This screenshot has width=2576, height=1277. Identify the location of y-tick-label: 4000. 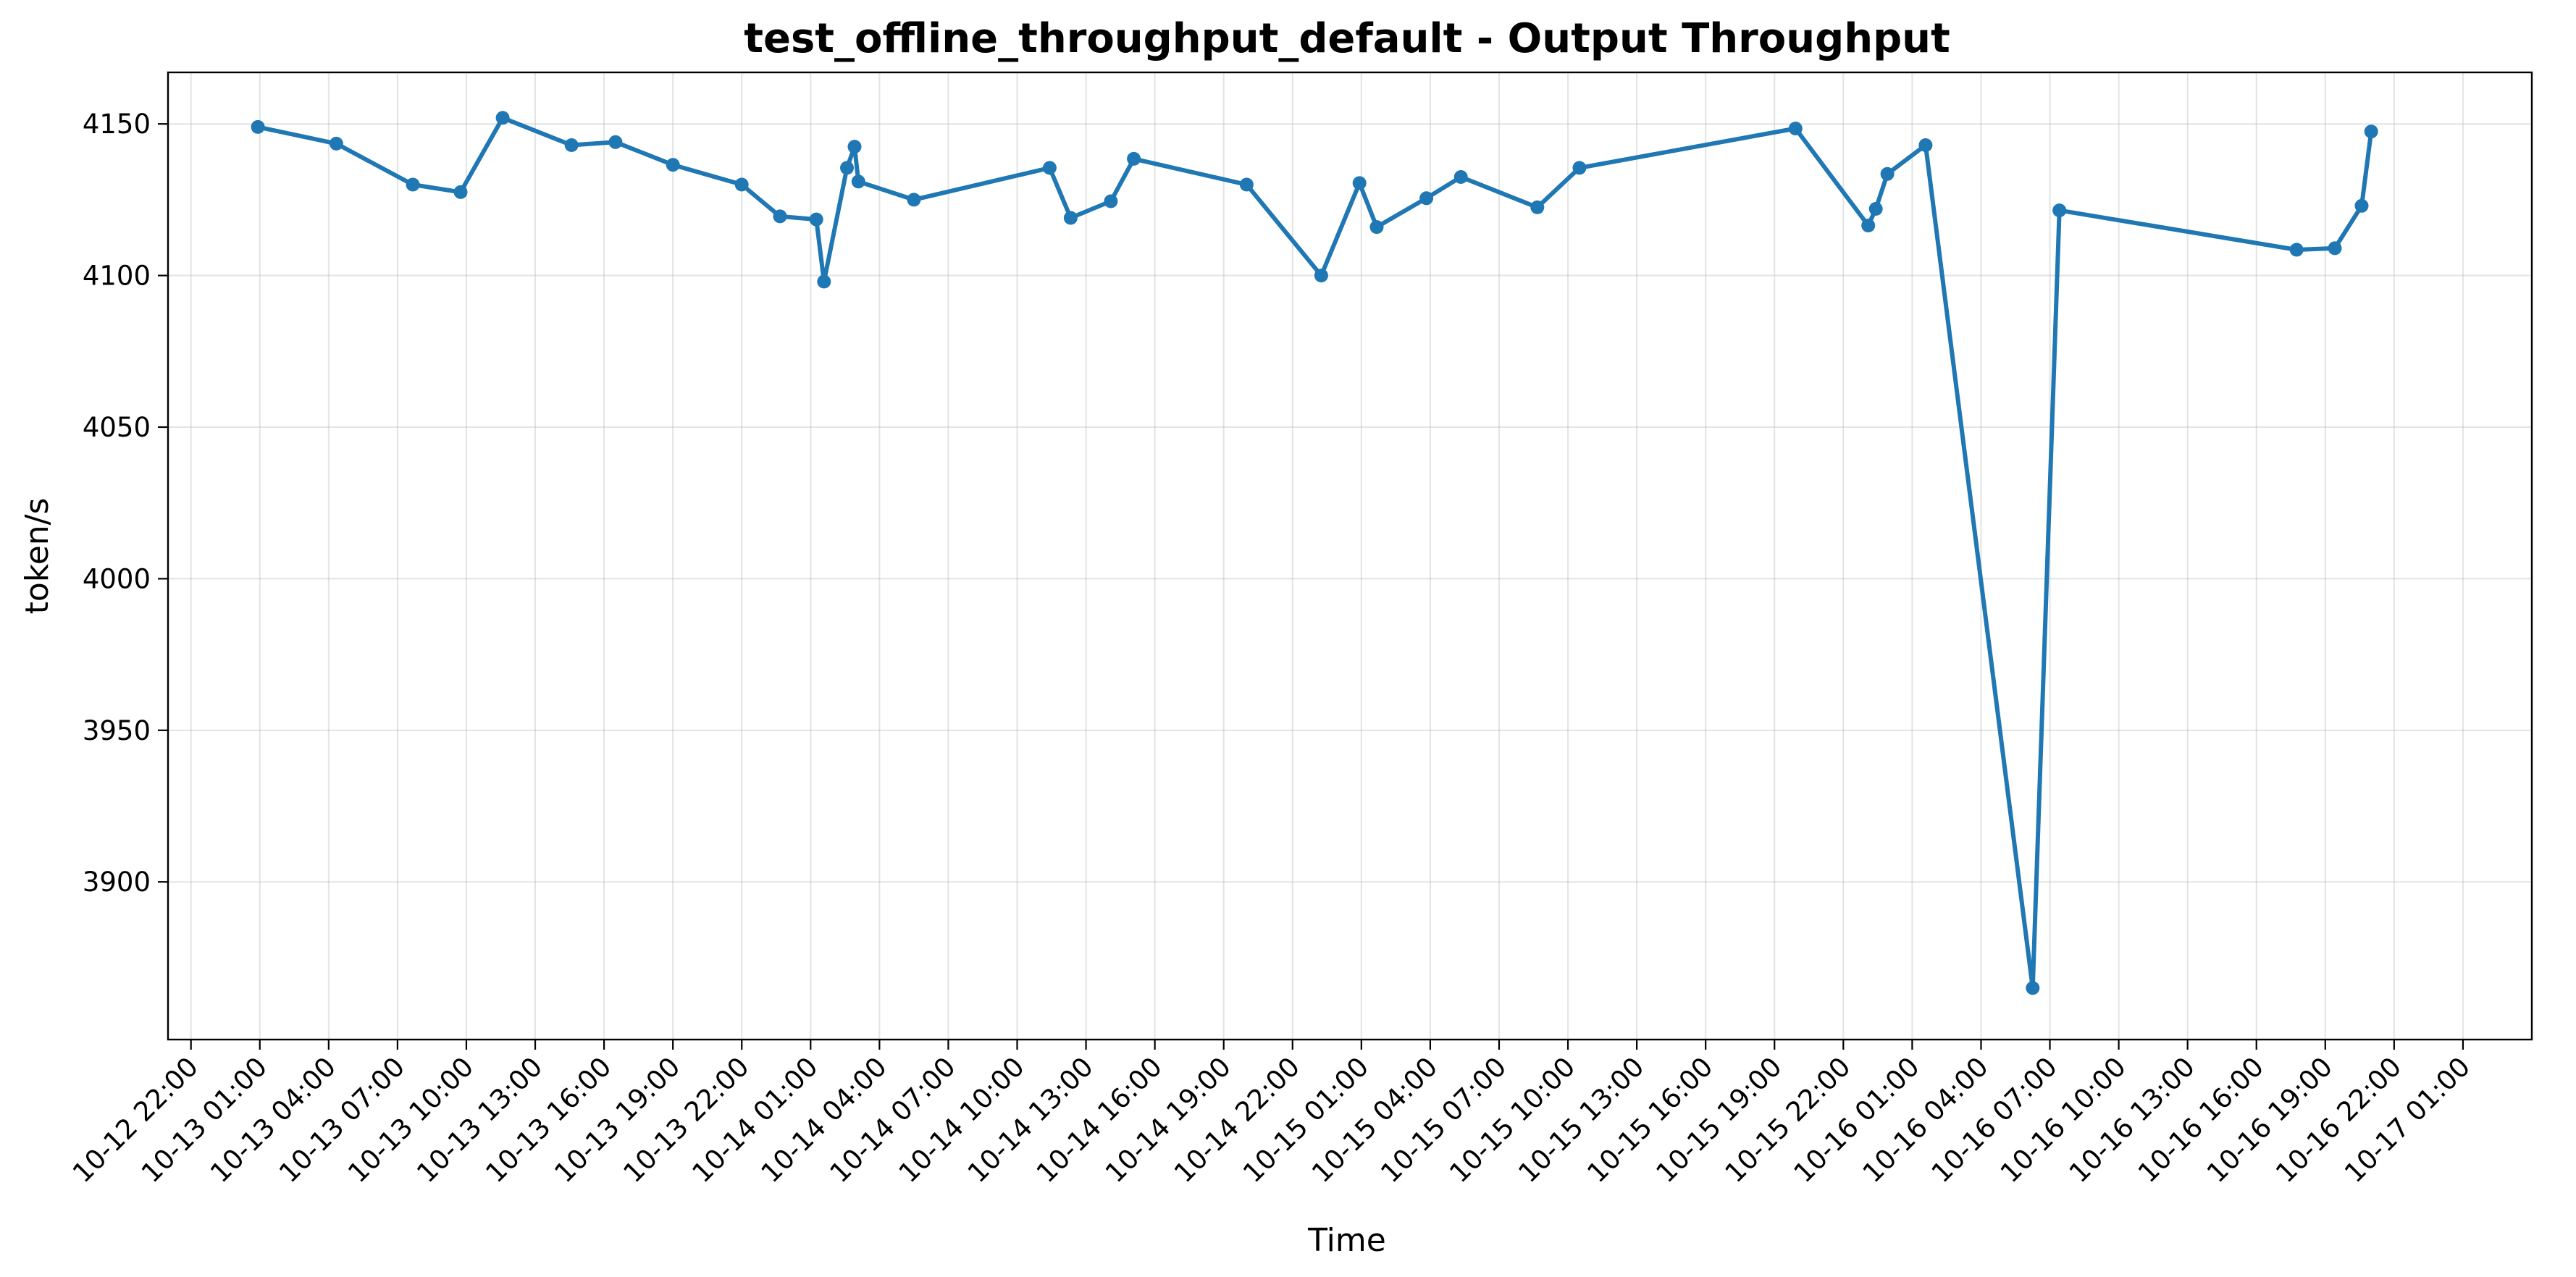
(117, 578).